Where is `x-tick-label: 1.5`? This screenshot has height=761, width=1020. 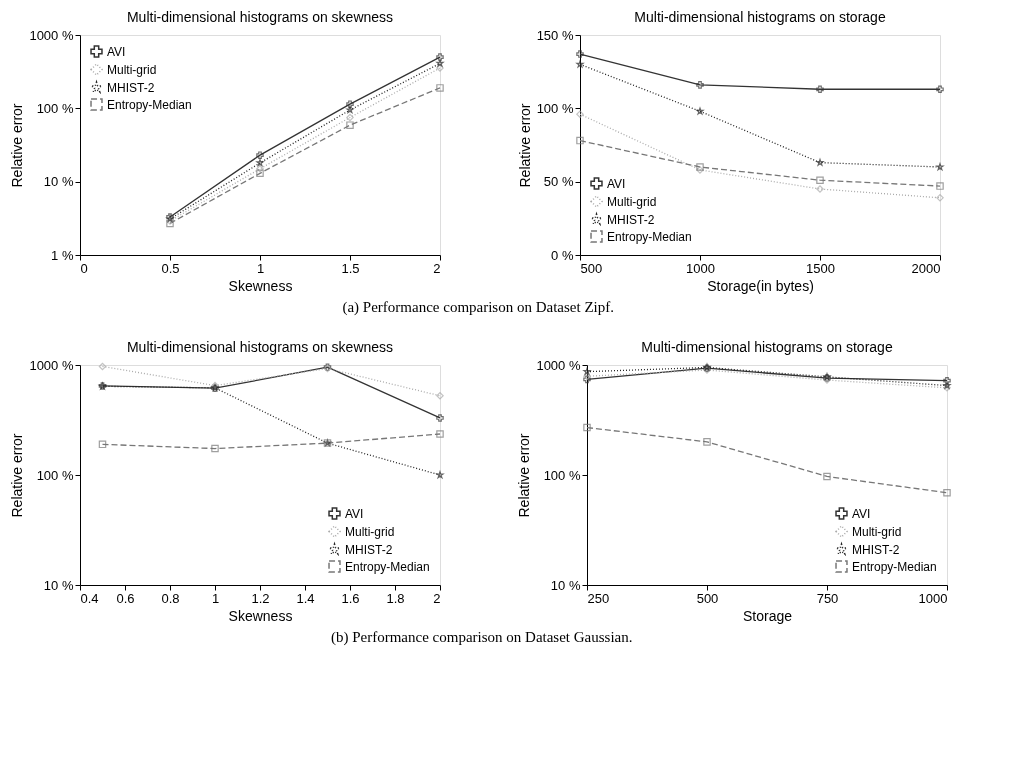 x-tick-label: 1.5 is located at coordinates (350, 268).